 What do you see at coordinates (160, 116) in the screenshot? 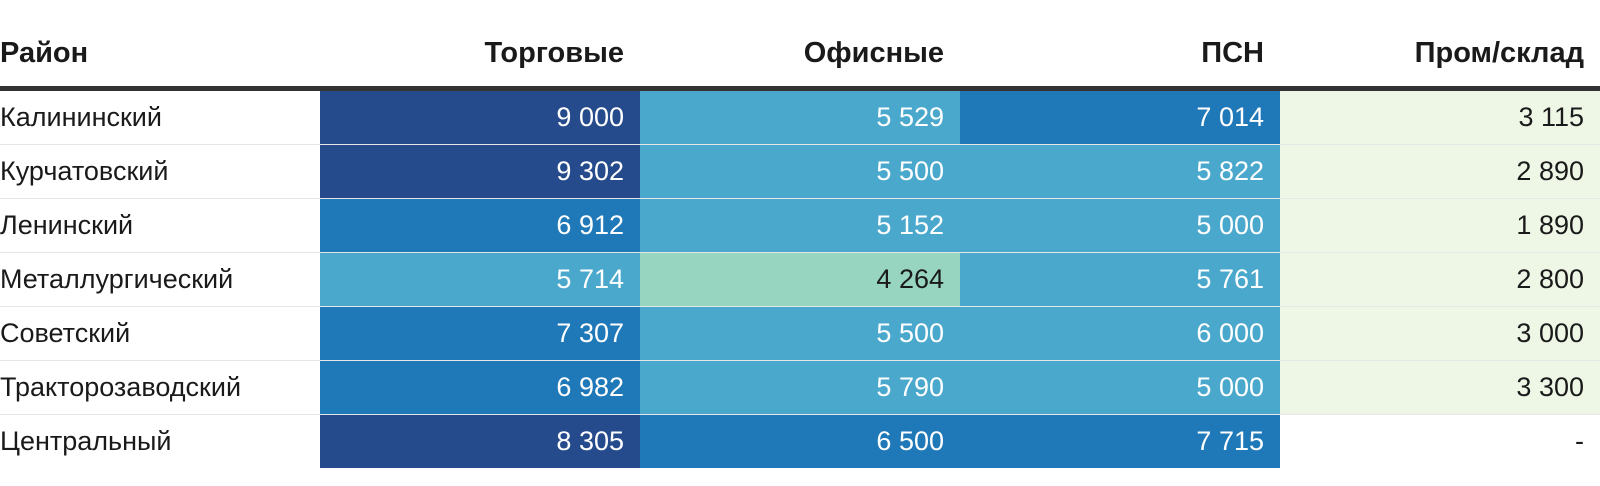
I see `district-name-cell: Калининский` at bounding box center [160, 116].